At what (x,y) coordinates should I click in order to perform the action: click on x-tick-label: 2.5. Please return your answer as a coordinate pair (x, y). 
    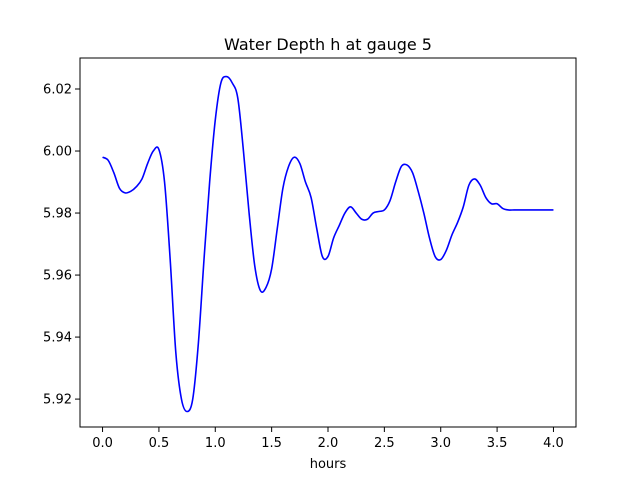
    Looking at the image, I should click on (384, 443).